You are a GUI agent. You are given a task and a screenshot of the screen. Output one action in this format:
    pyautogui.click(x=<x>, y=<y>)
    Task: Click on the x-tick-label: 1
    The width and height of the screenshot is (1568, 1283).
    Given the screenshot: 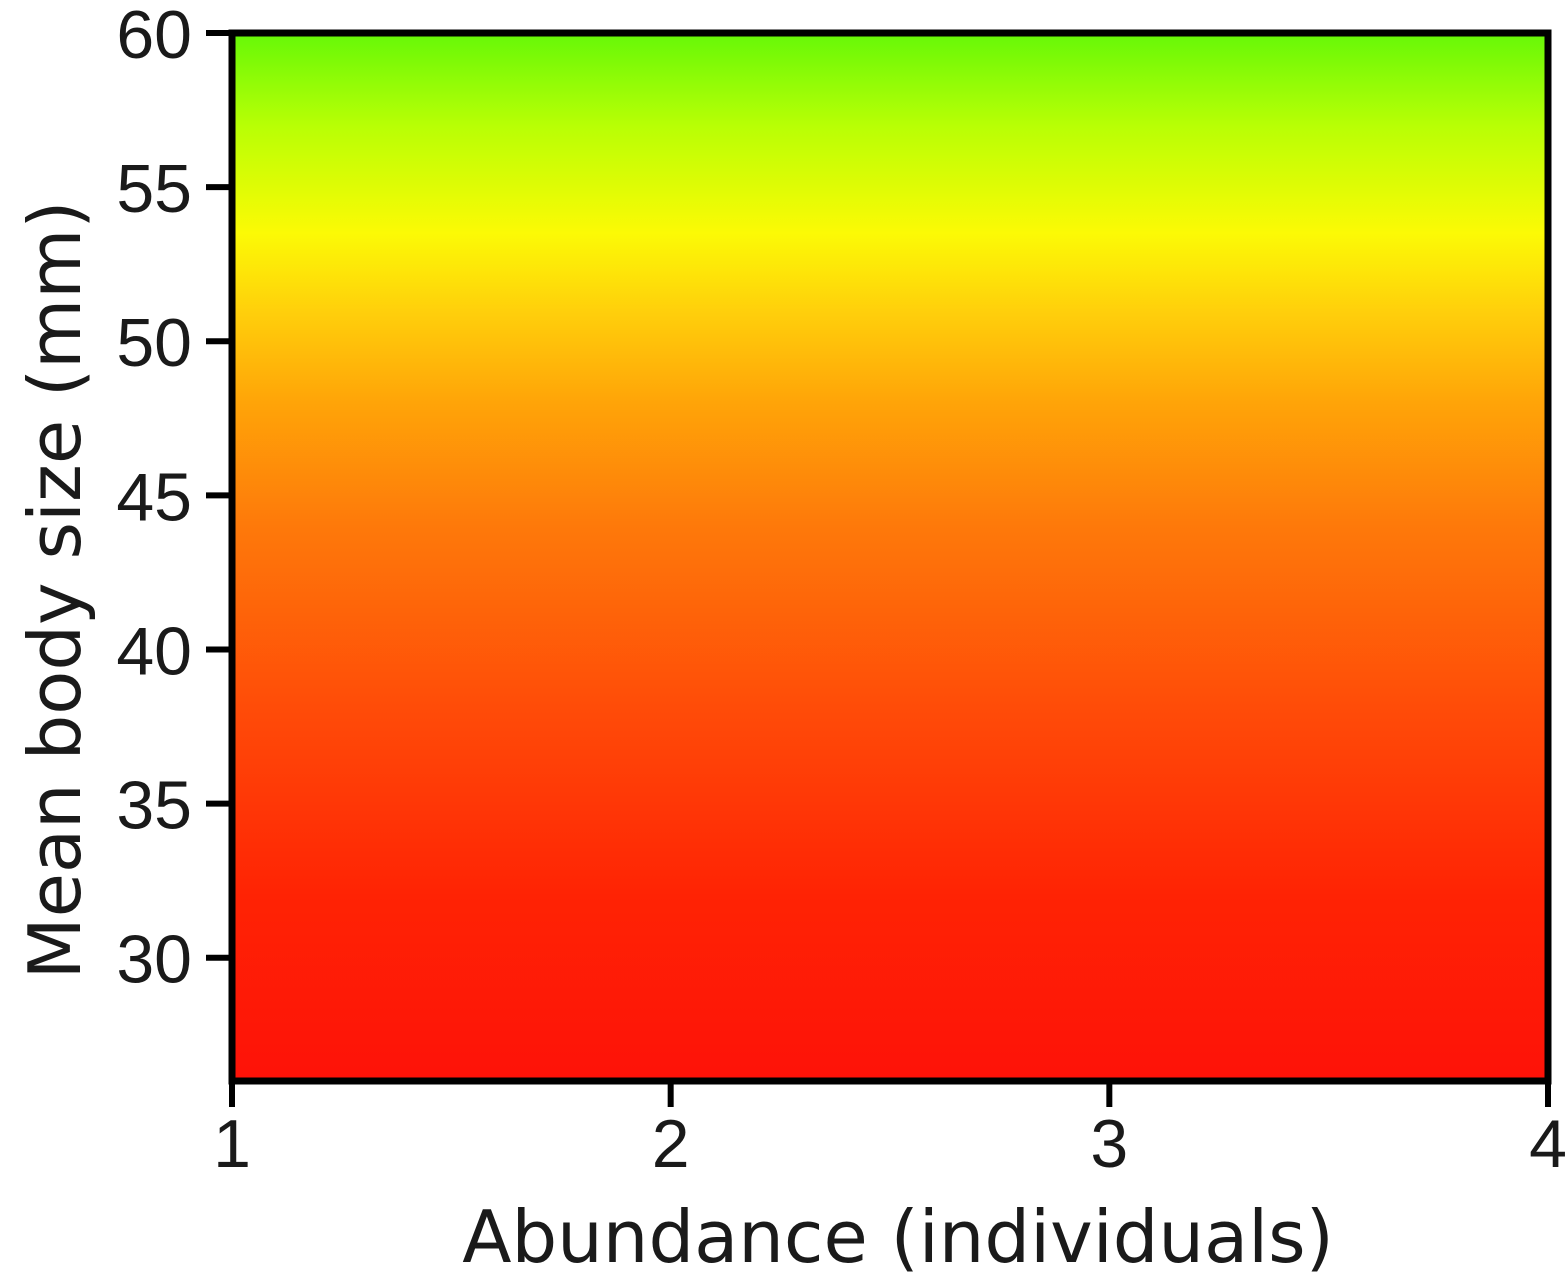 What is the action you would take?
    pyautogui.click(x=232, y=1144)
    